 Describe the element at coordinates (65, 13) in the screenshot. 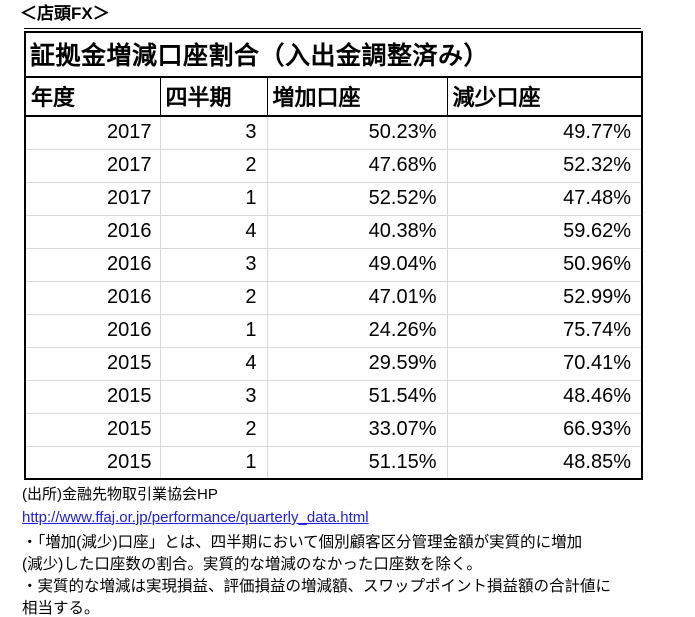

I see `page-heading: ＜店頭FX＞` at that location.